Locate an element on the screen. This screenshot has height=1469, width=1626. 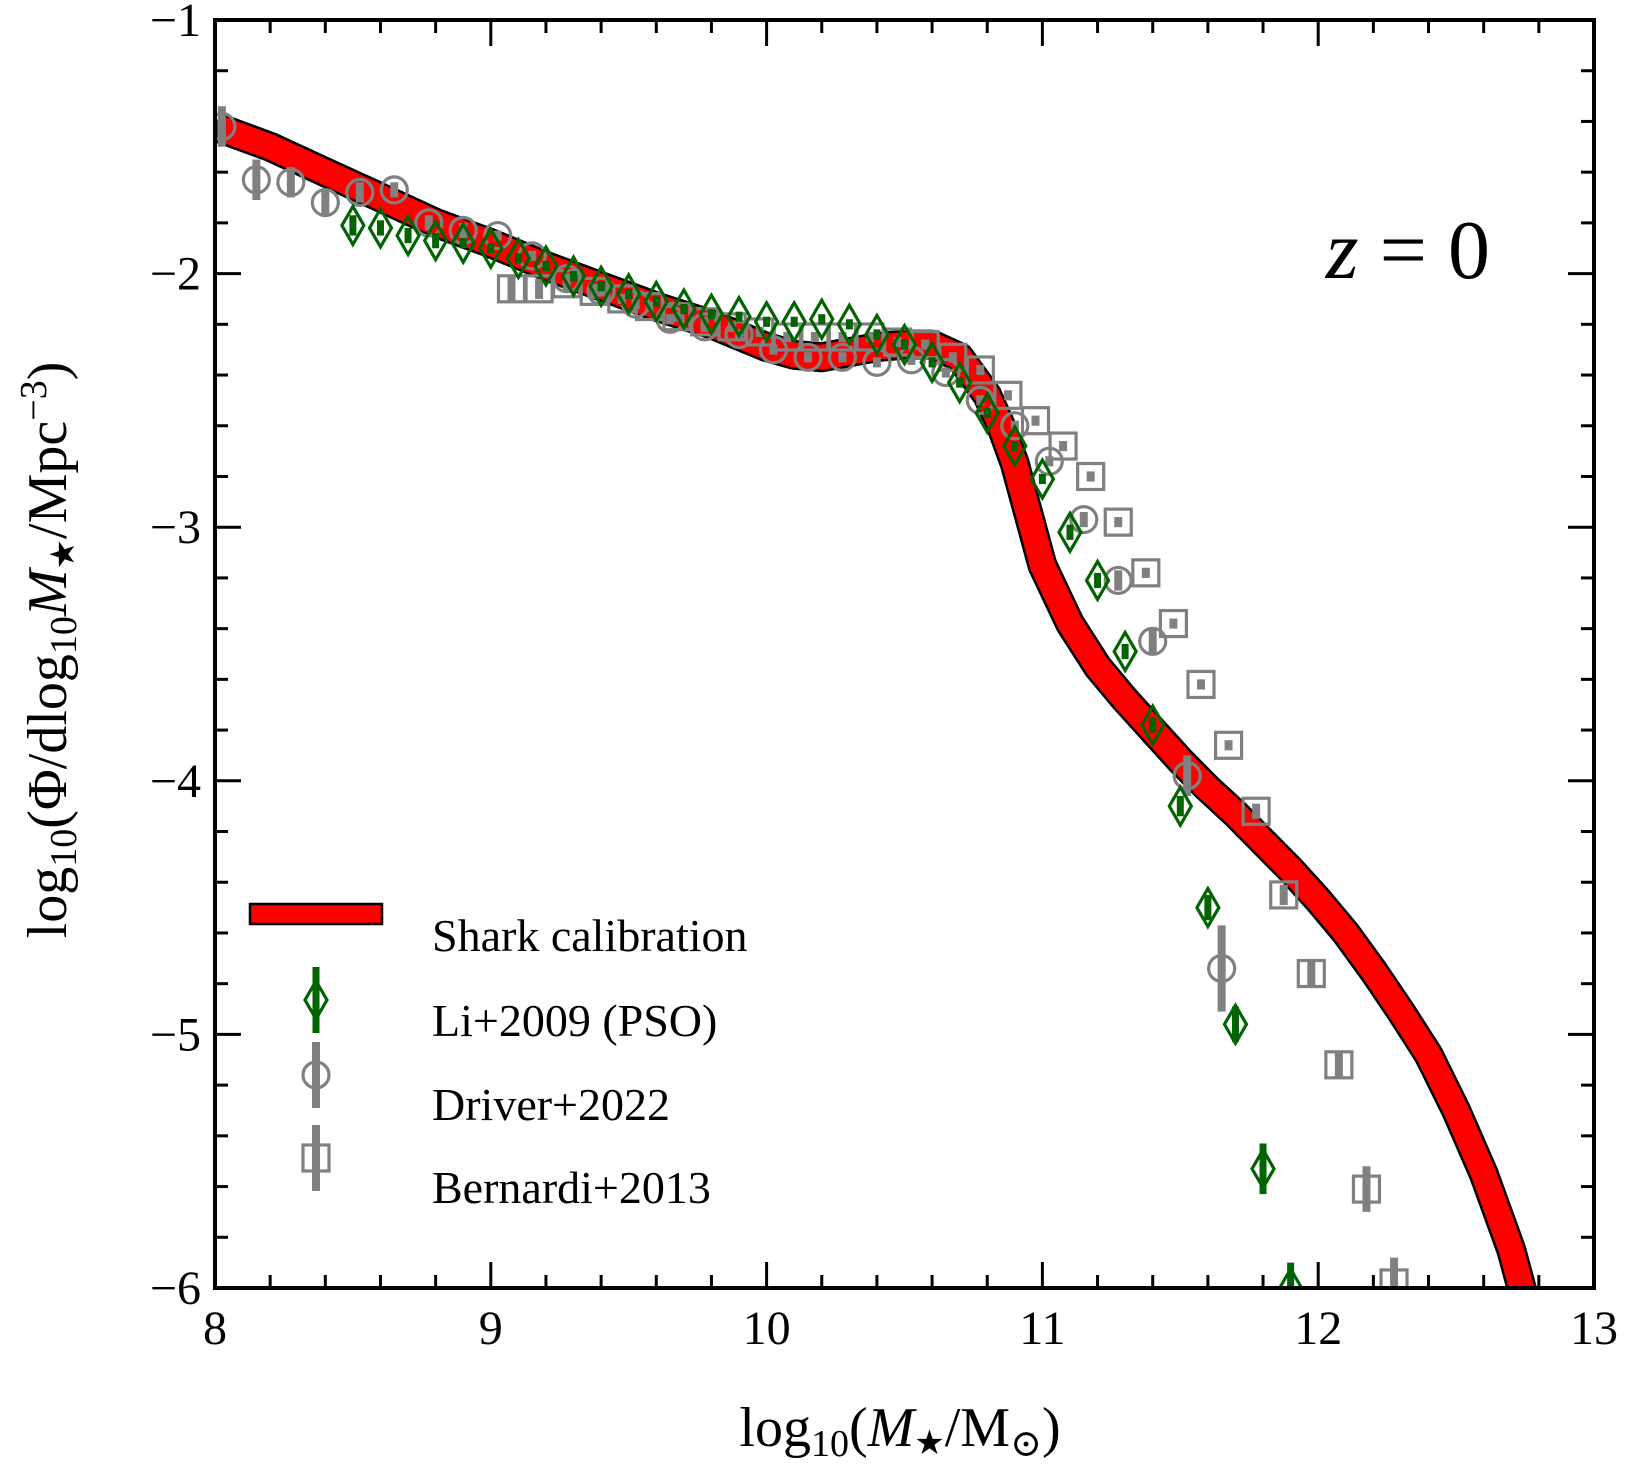
y-axis-title: log10(Φ/dlog10M★/Mpc−3) is located at coordinates (49, 650).